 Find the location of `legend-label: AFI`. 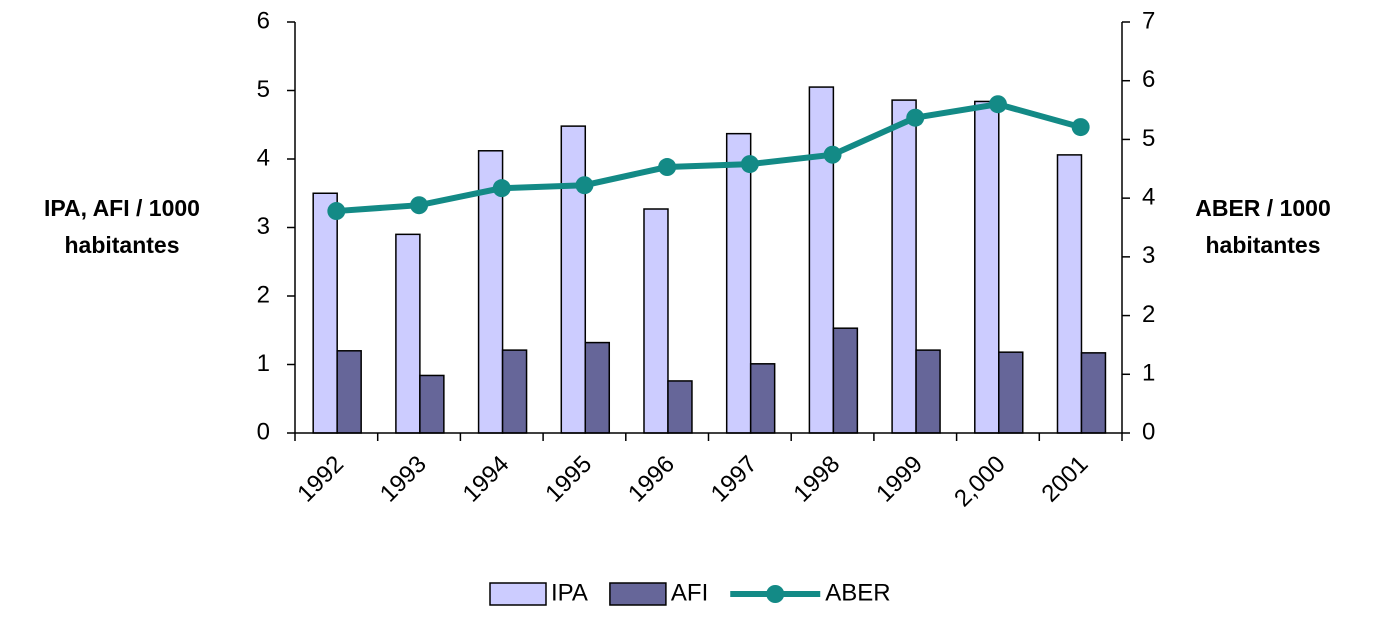

legend-label: AFI is located at coordinates (689, 592).